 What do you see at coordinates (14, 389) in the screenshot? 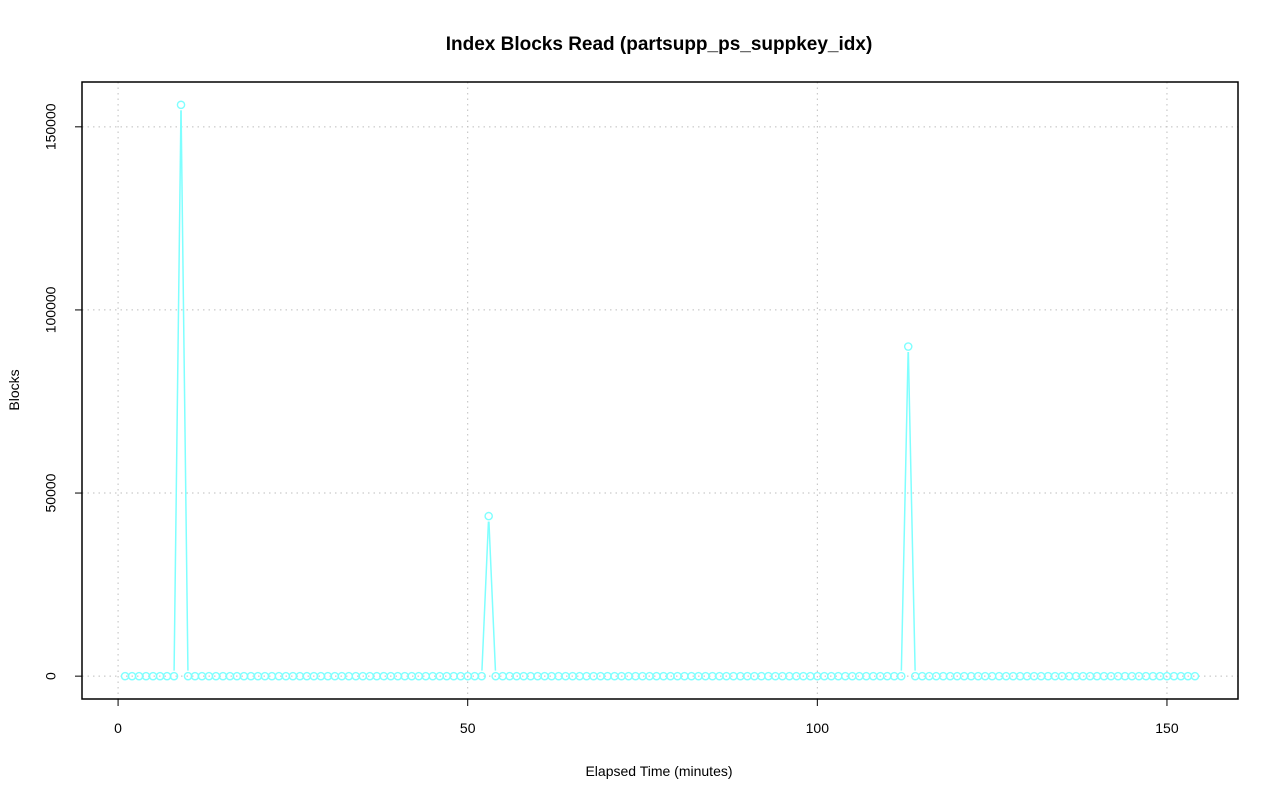
I see `y-axis-label: Blocks` at bounding box center [14, 389].